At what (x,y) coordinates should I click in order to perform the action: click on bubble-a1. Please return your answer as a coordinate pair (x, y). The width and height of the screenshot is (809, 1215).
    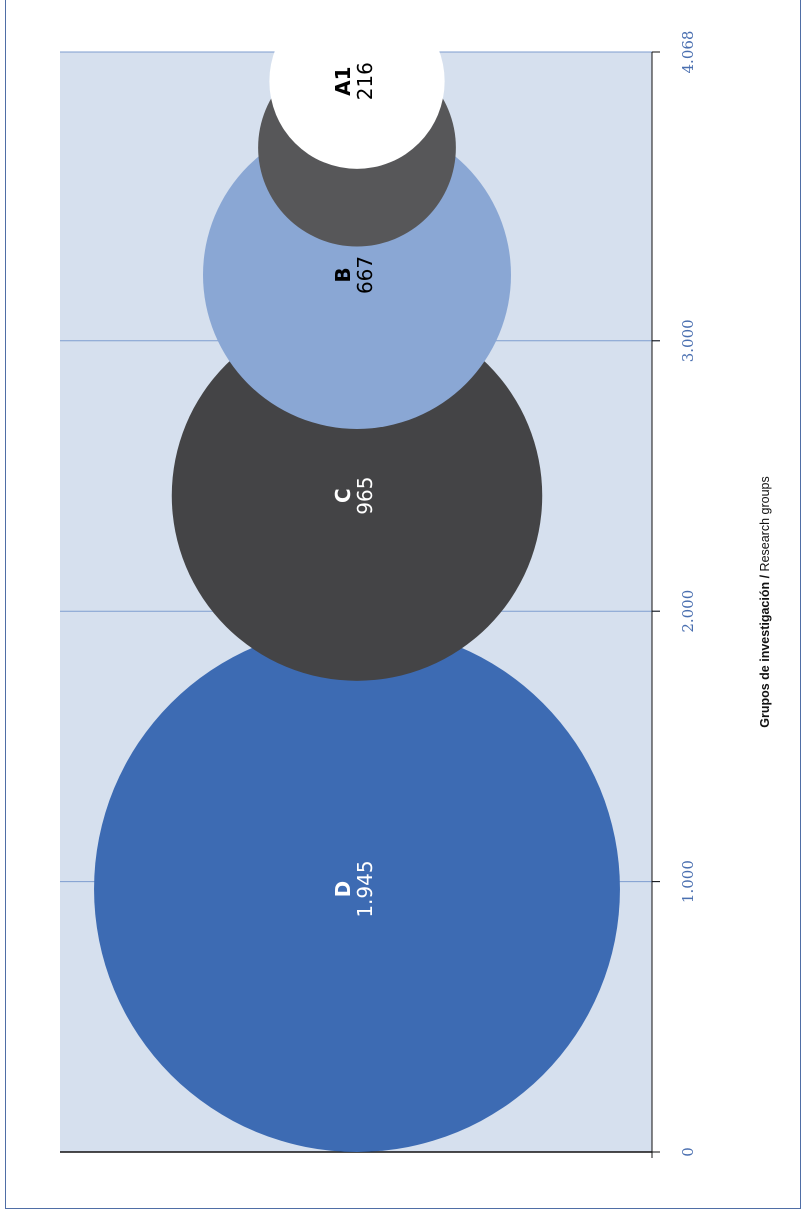
    Looking at the image, I should click on (357, 84).